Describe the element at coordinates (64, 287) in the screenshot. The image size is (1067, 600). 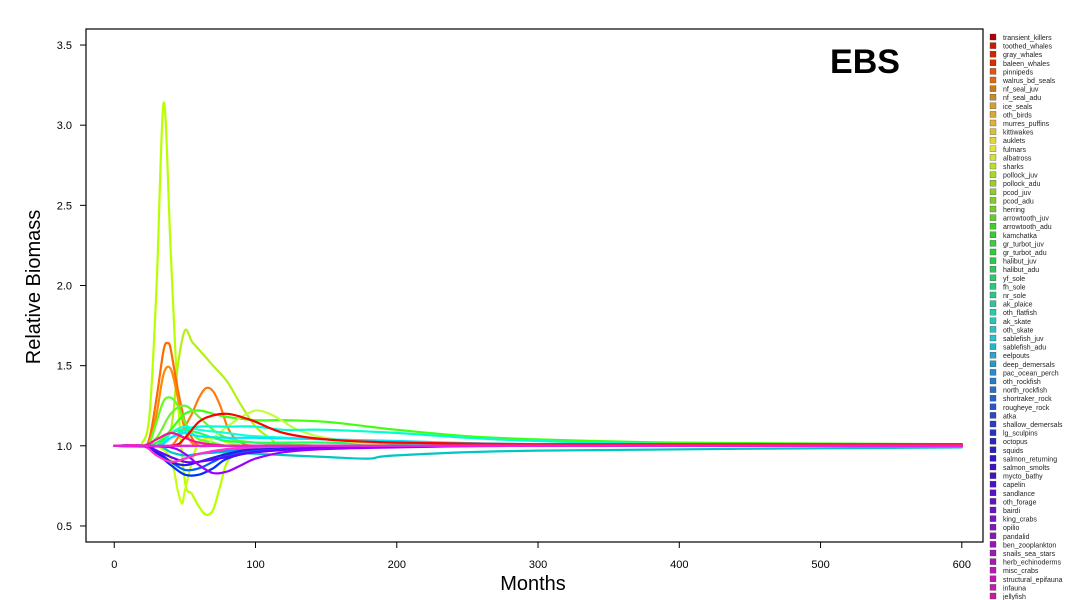
I see `y-tick-label: 2.0` at that location.